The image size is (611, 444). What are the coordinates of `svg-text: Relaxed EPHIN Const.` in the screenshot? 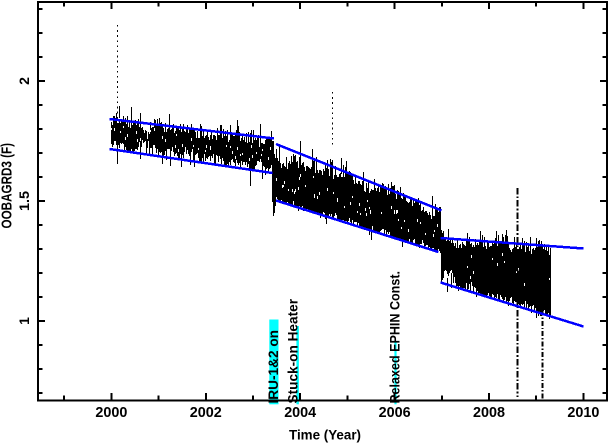 It's located at (395, 337).